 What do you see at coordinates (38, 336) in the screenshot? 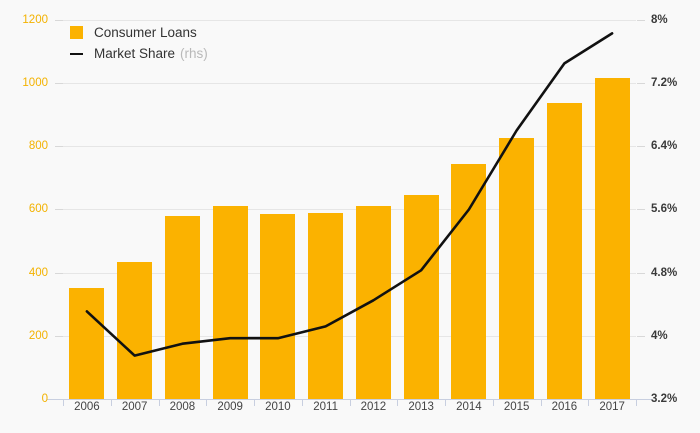
I see `y-axis-left-tick-200: 200` at bounding box center [38, 336].